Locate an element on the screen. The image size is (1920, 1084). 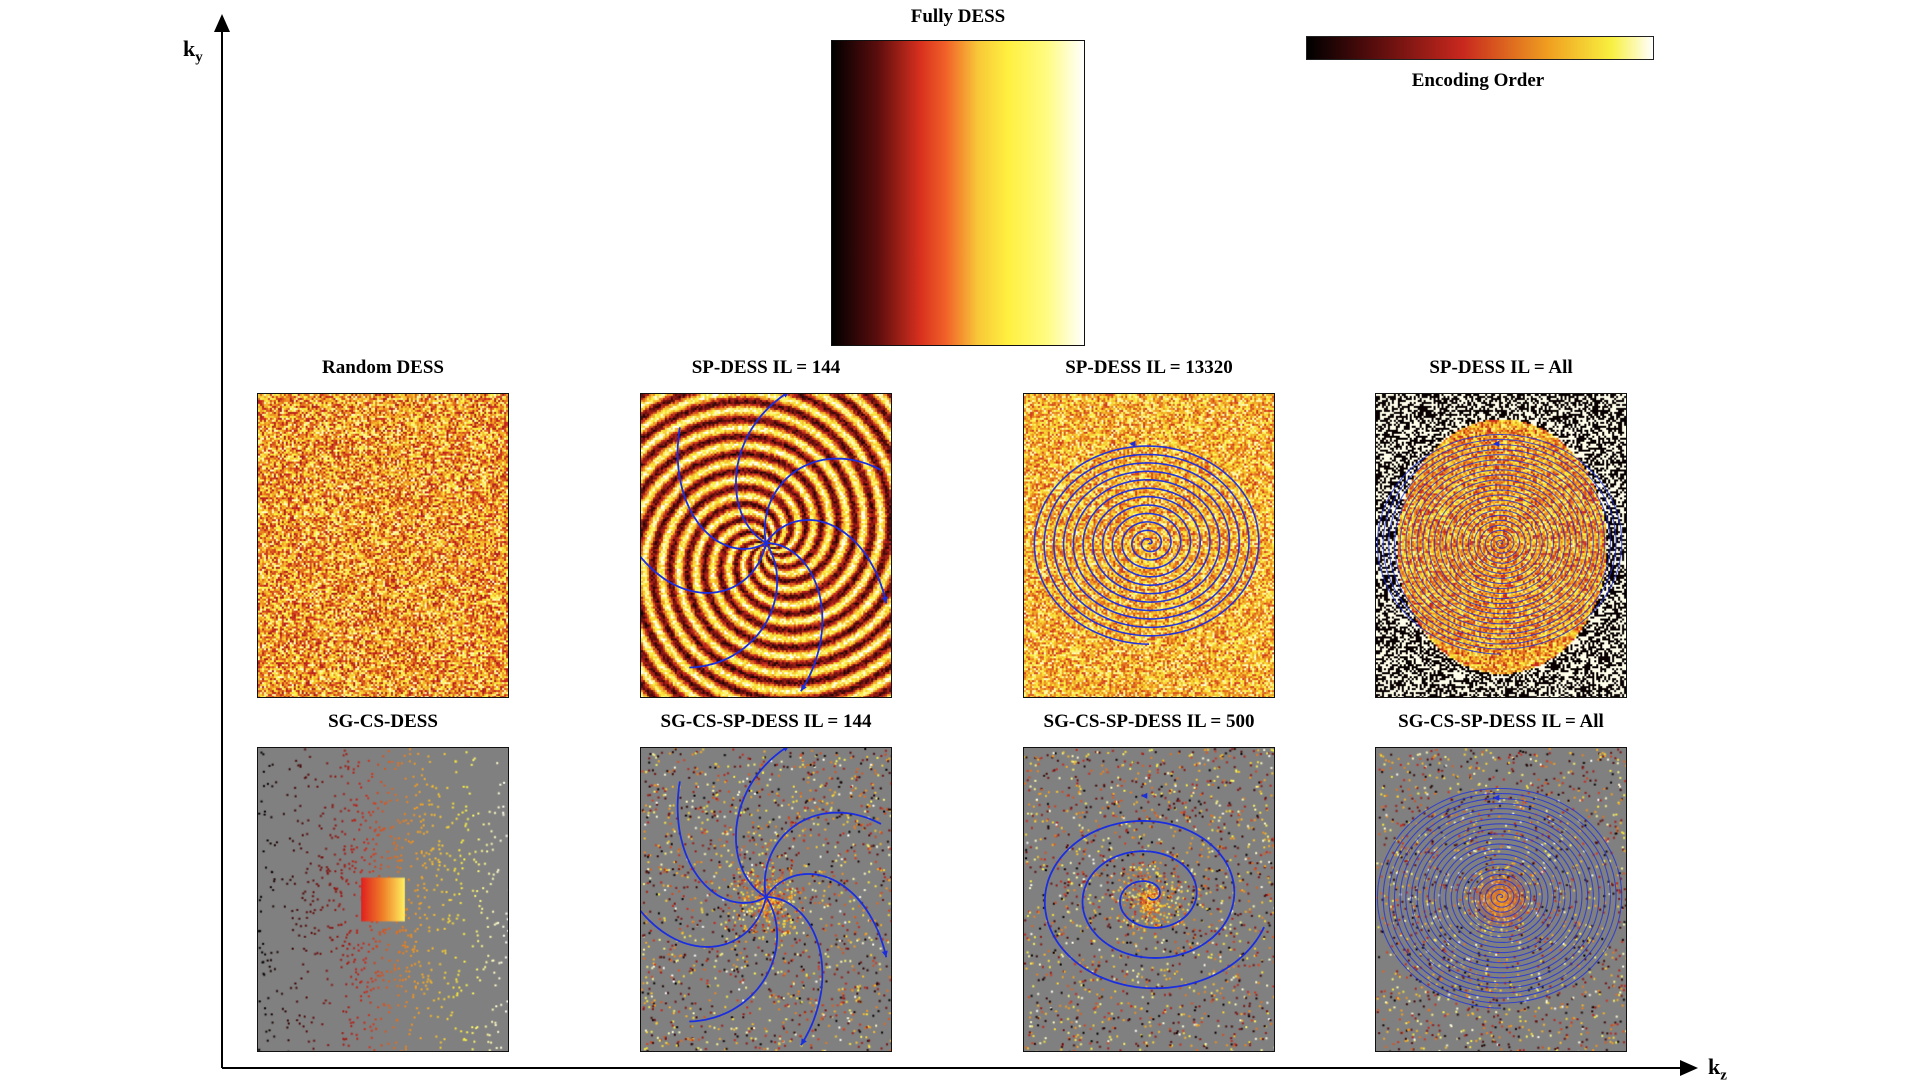
kz-axis-label: kz is located at coordinates (1717, 1069).